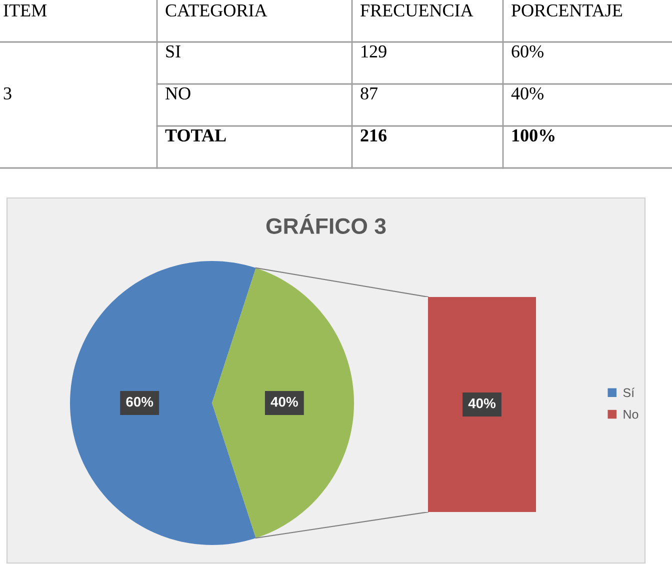  What do you see at coordinates (373, 135) in the screenshot?
I see `text: 216` at bounding box center [373, 135].